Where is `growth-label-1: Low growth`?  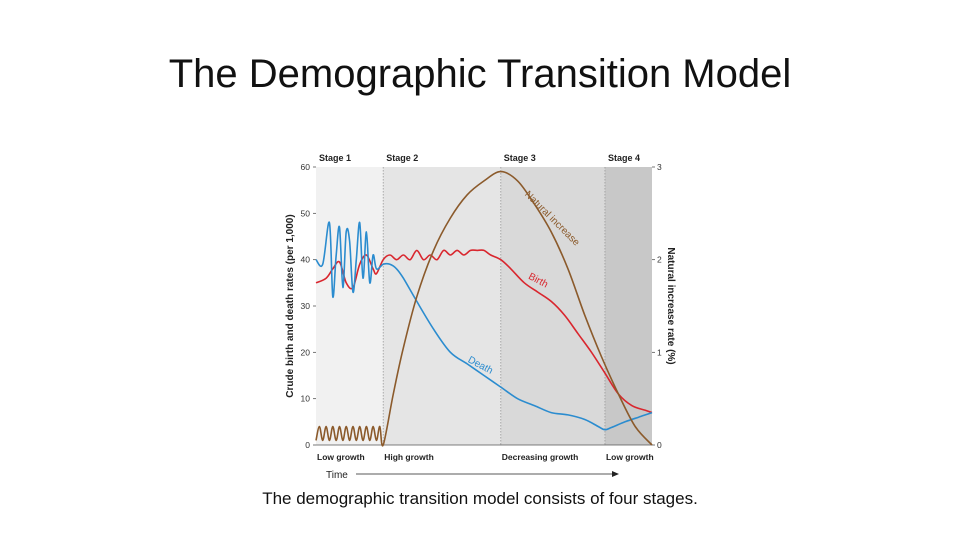
growth-label-1: Low growth is located at coordinates (341, 457).